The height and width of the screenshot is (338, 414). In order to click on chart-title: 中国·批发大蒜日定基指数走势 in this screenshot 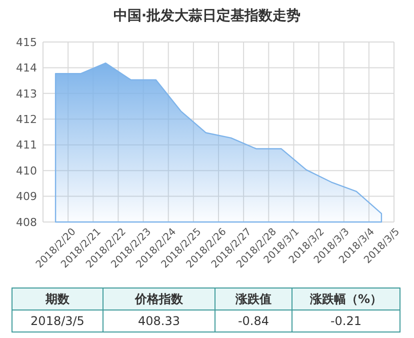, I will do `click(207, 15)`.